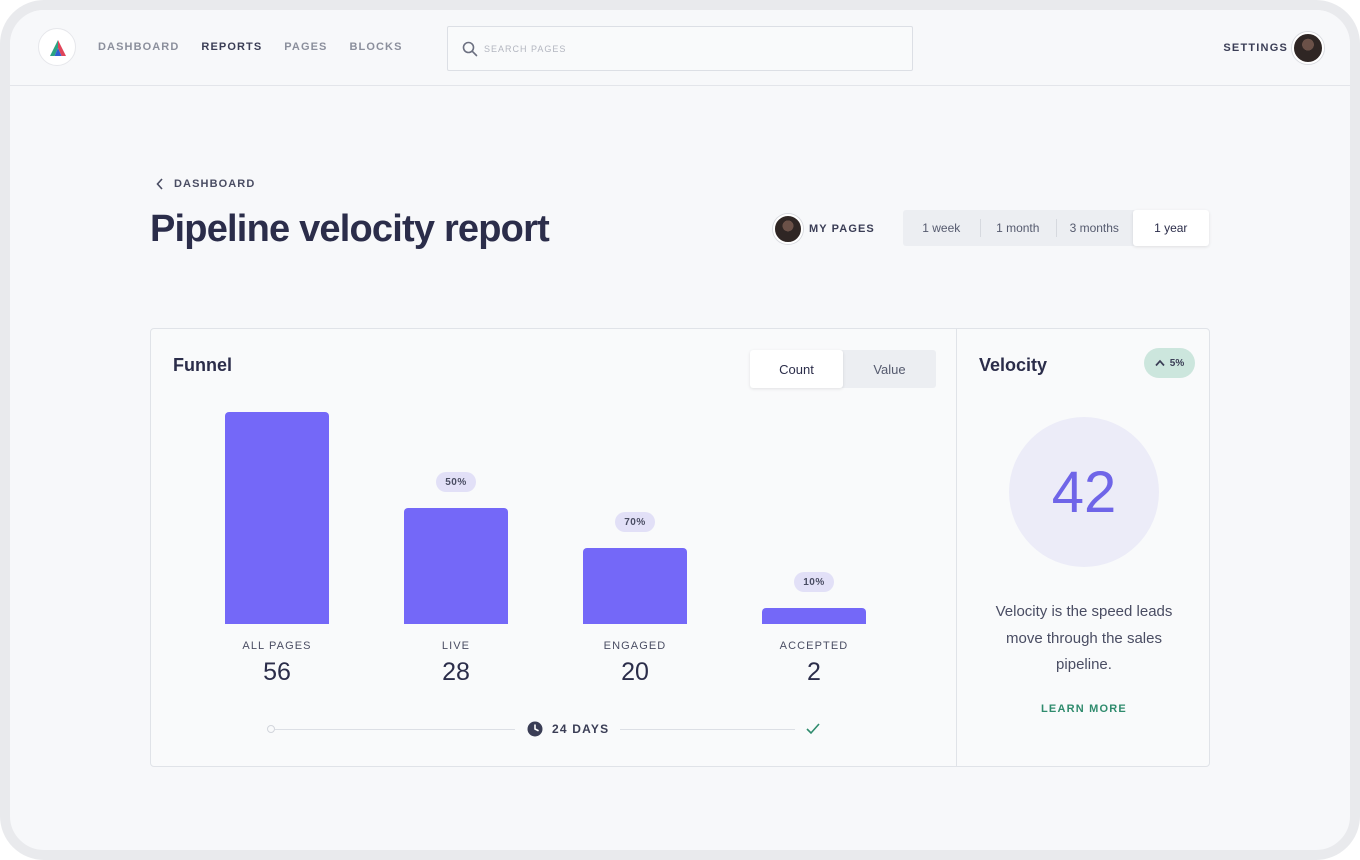 The width and height of the screenshot is (1360, 860). Describe the element at coordinates (941, 228) in the screenshot. I see `range-1-week: 1 week` at that location.